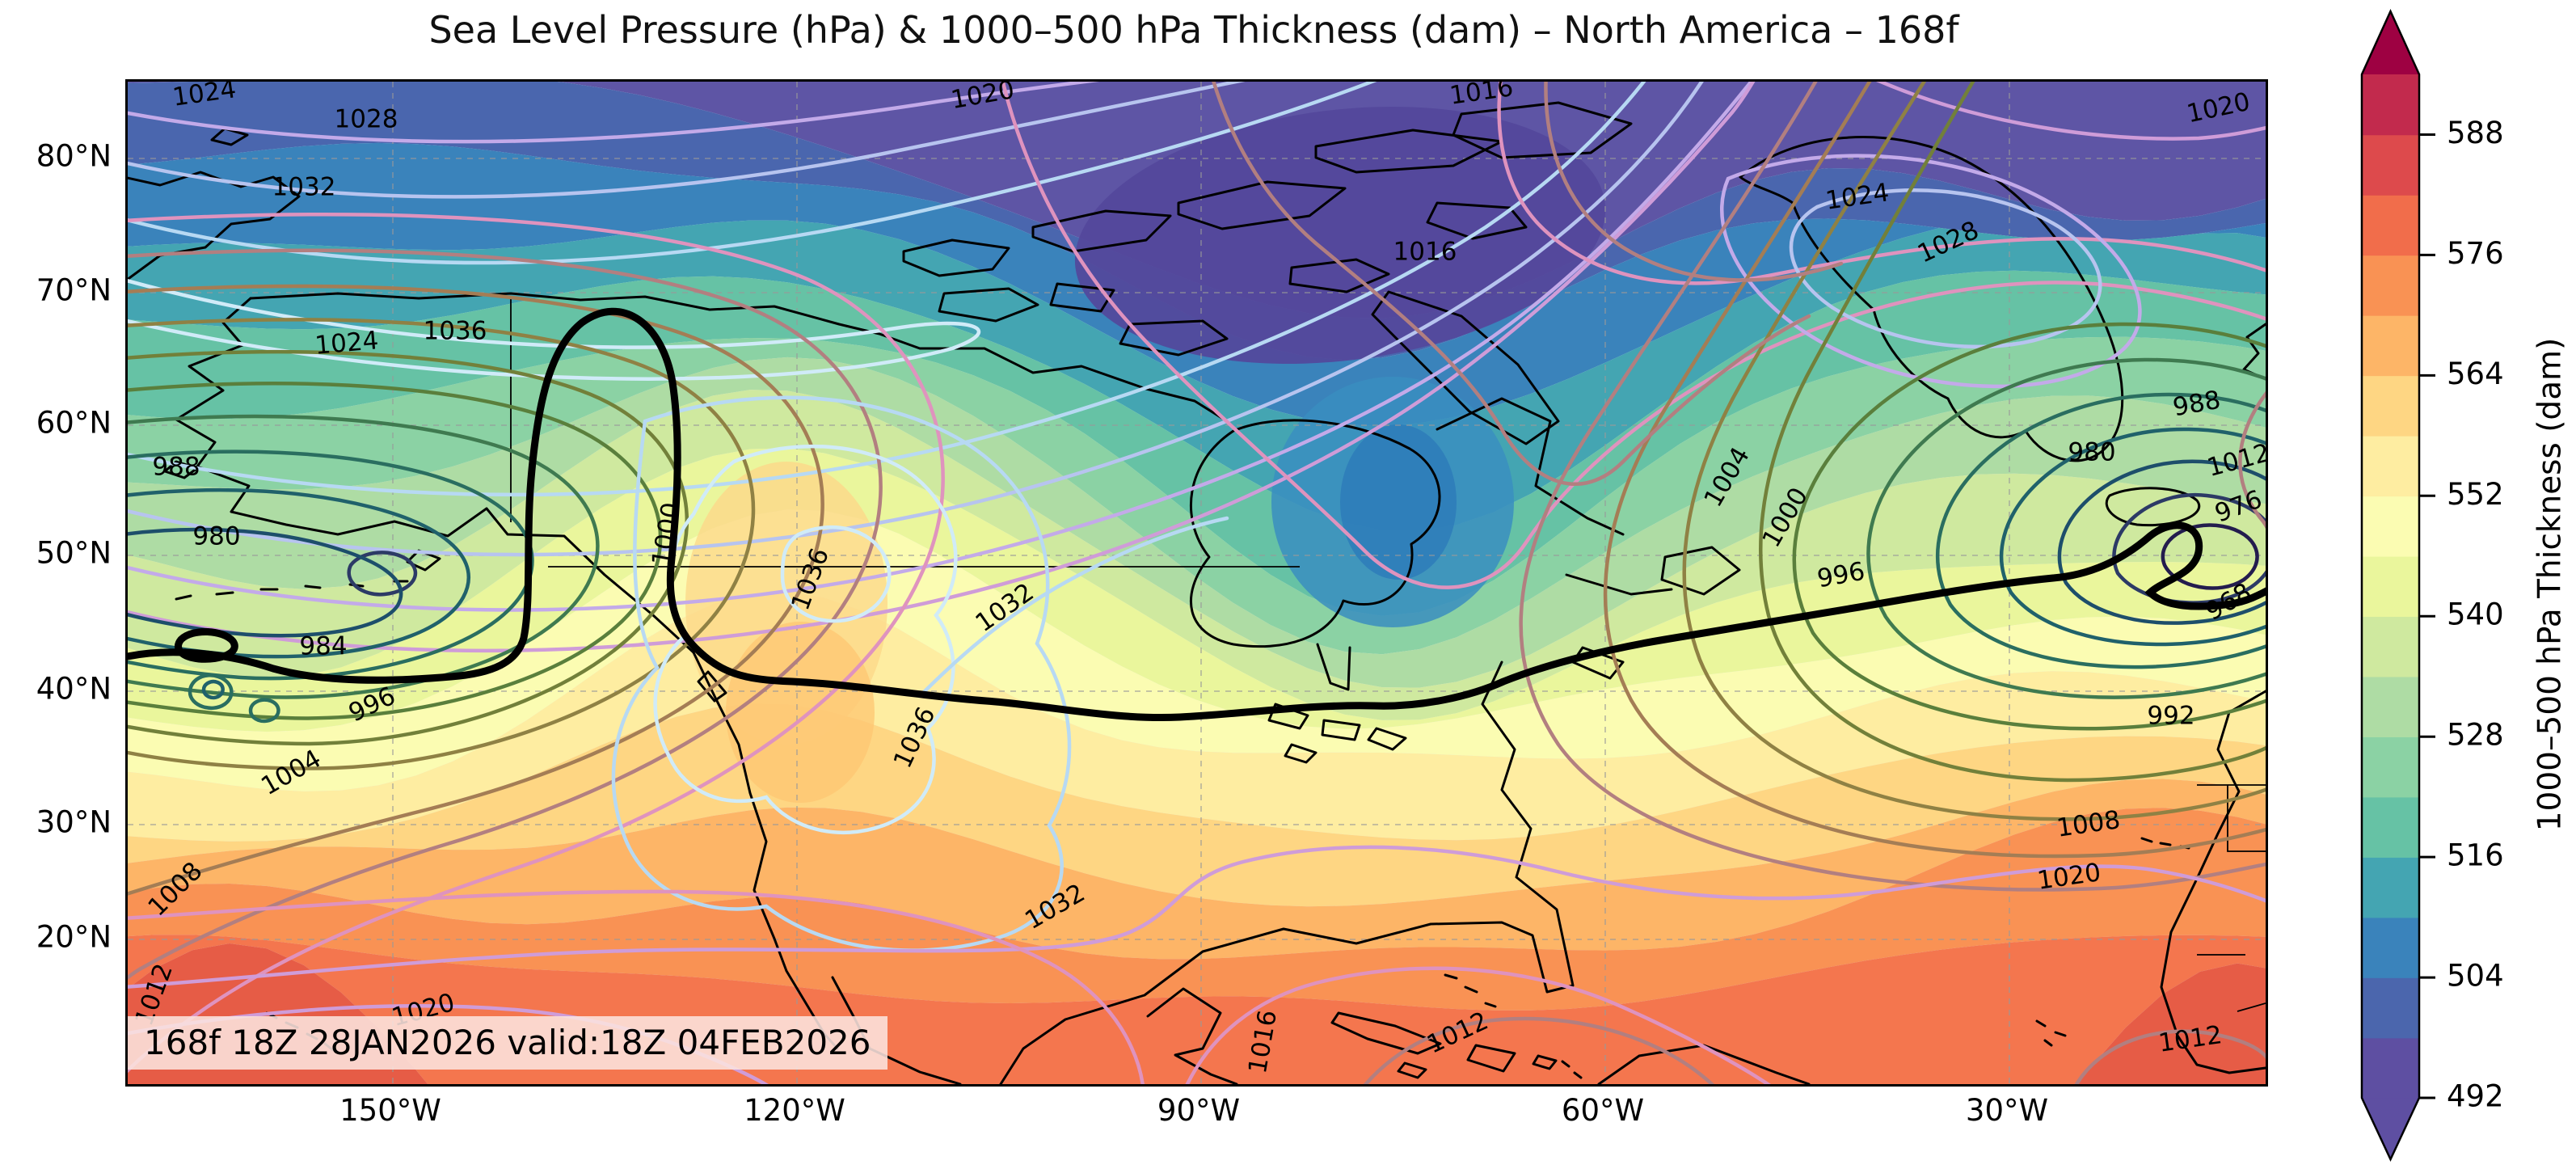  Describe the element at coordinates (2475, 1096) in the screenshot. I see `colorbar-tick-label: 492` at that location.